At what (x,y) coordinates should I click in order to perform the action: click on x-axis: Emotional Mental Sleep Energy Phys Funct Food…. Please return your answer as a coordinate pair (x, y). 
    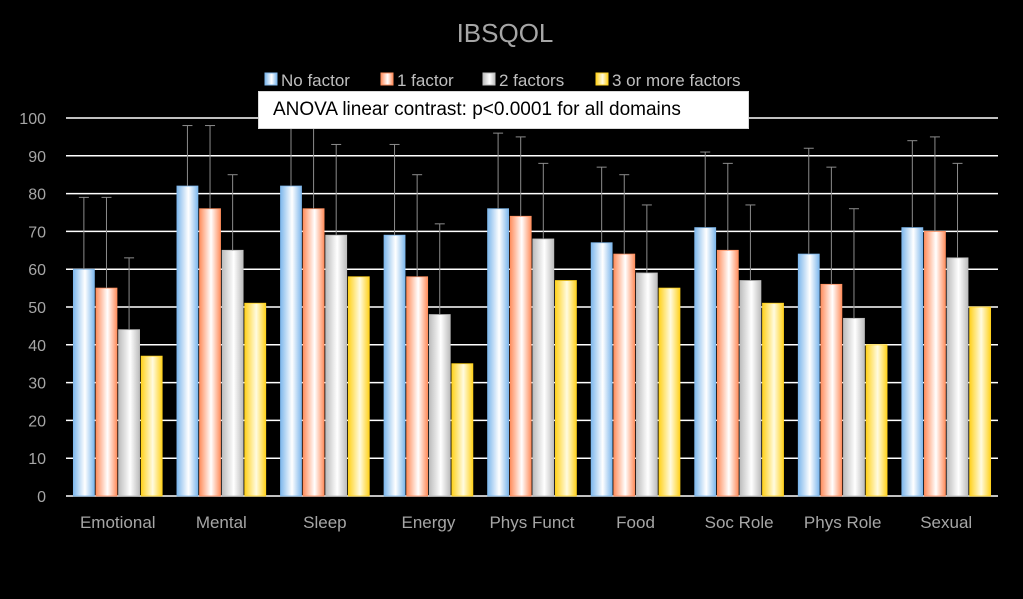
    Looking at the image, I should click on (526, 522).